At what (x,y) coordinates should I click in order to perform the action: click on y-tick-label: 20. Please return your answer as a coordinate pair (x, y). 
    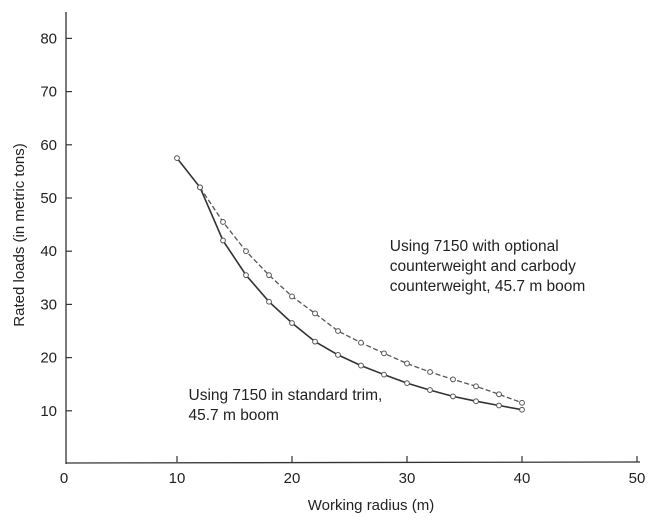
    Looking at the image, I should click on (48, 358).